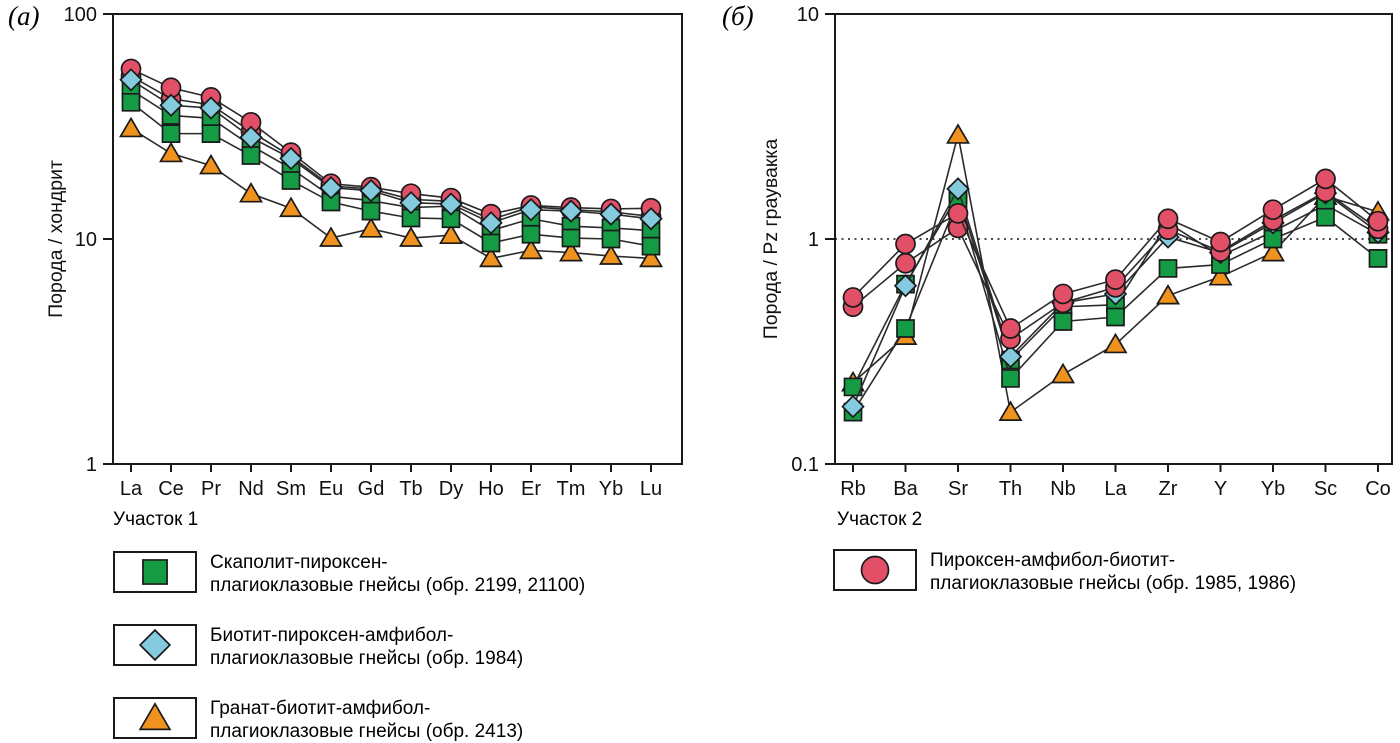 Image resolution: width=1400 pixels, height=743 pixels. Describe the element at coordinates (398, 585) in the screenshot. I see `legend-label-line2: плагиоклазовые гнейсы (обр. 2199, 21100)` at that location.